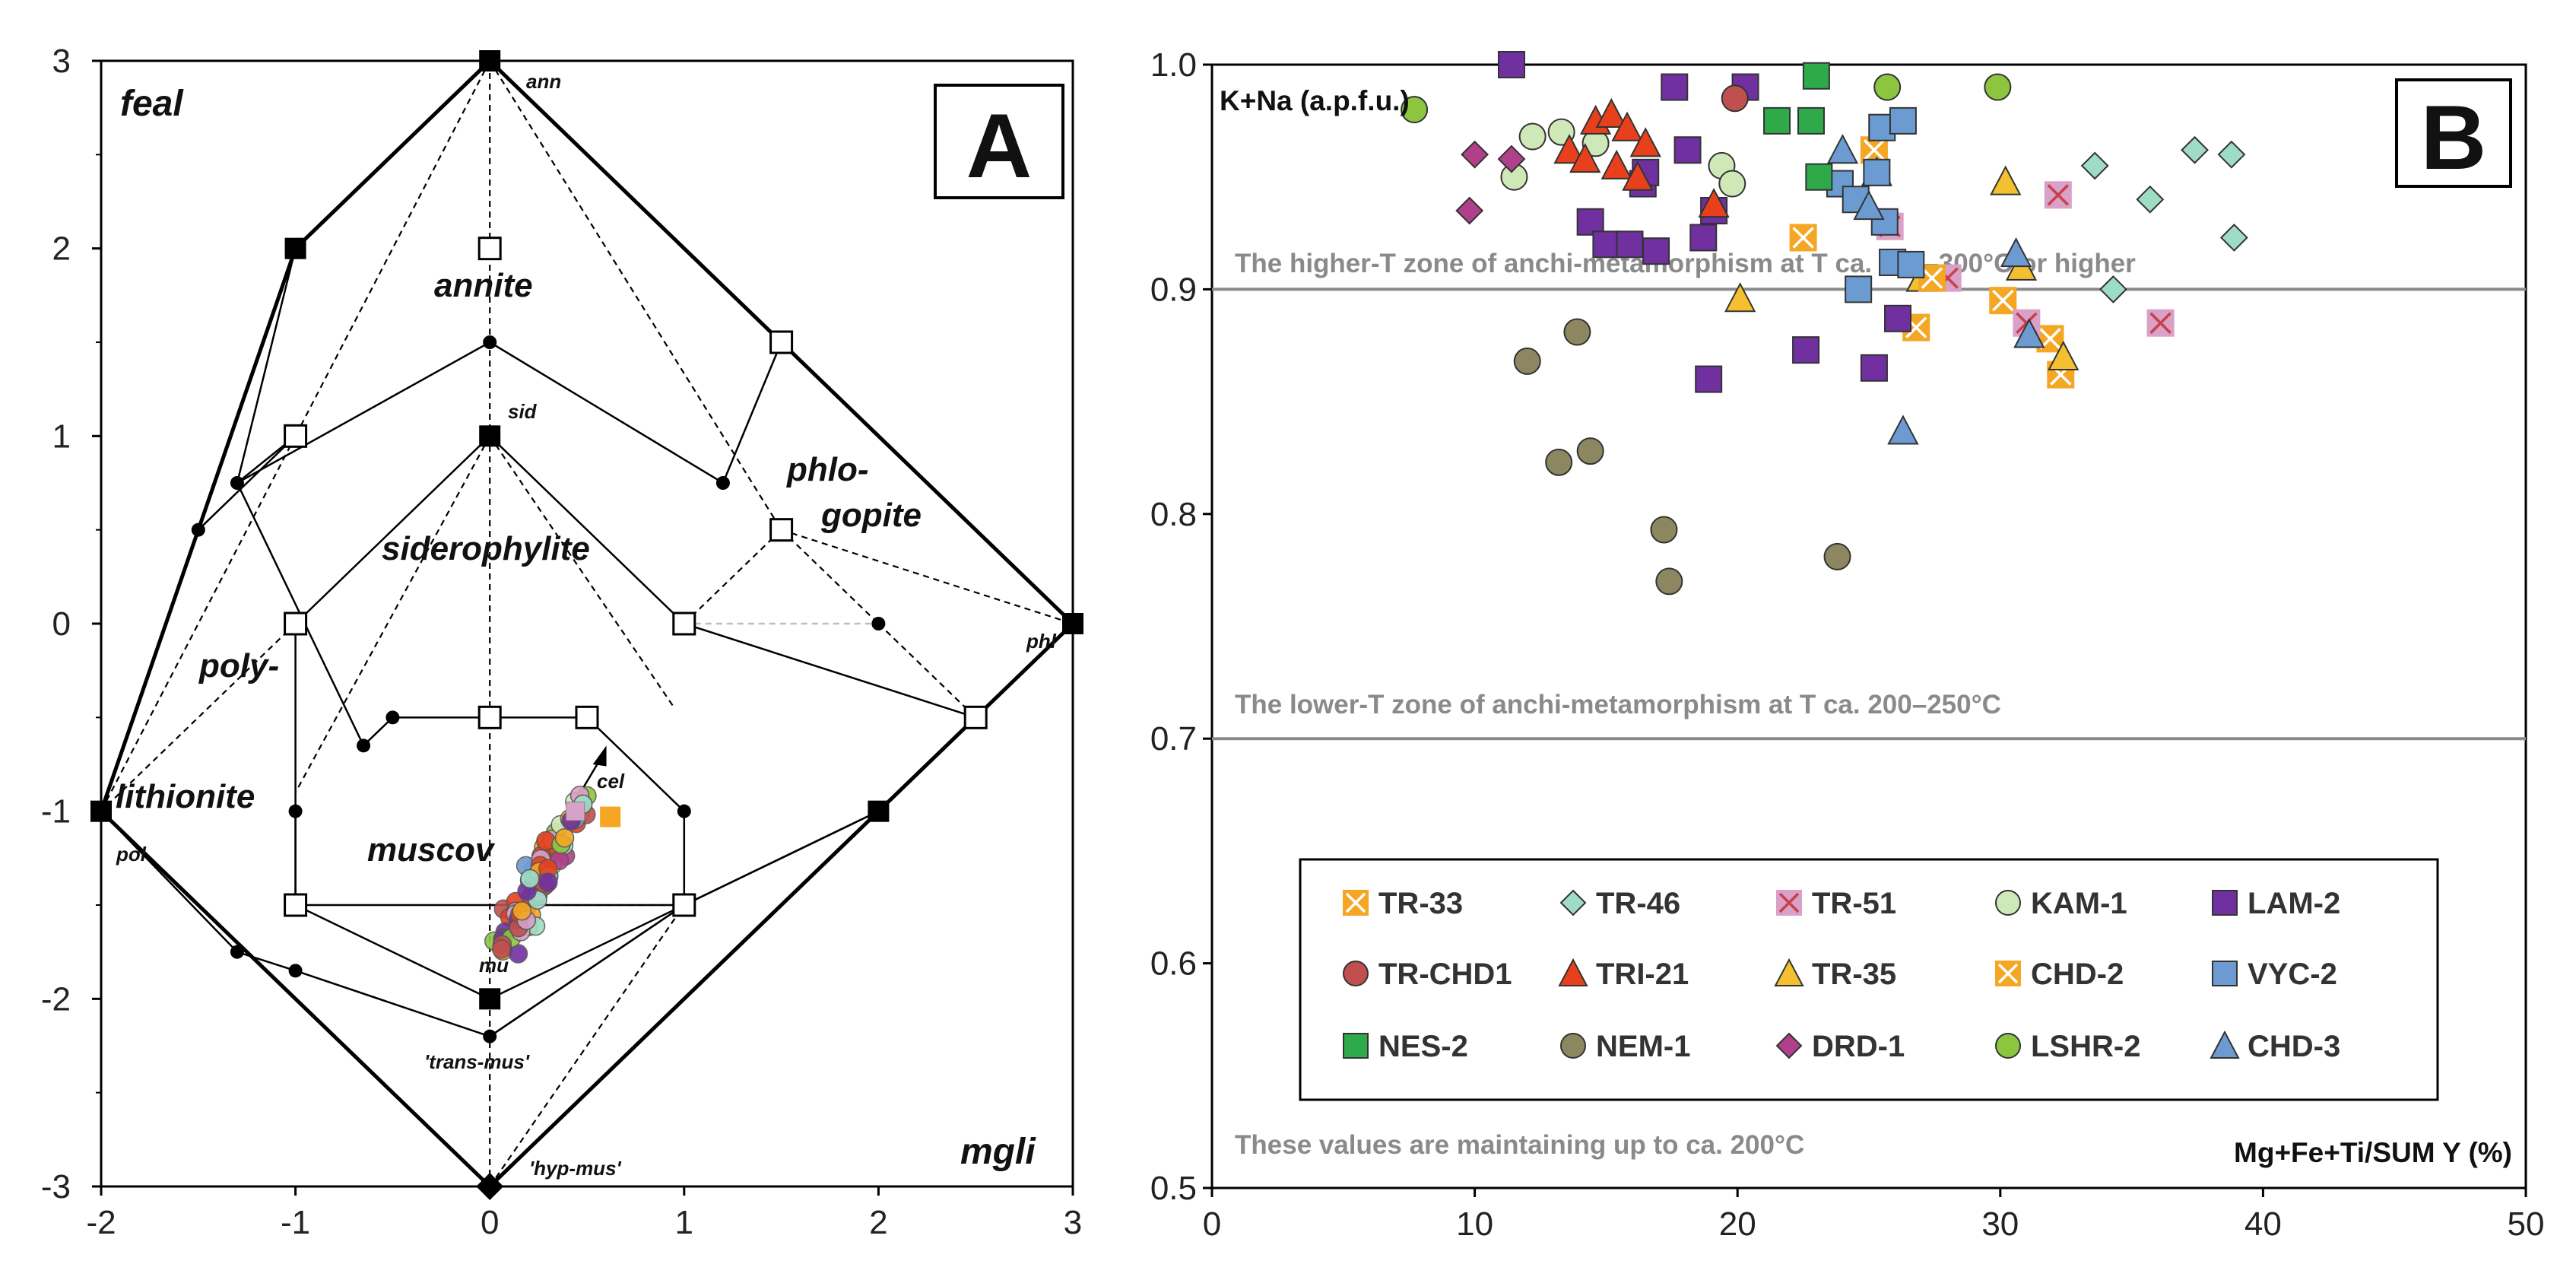 This screenshot has height=1280, width=2576. What do you see at coordinates (1836, 904) in the screenshot?
I see `legend-item-tr-51: TR-51` at bounding box center [1836, 904].